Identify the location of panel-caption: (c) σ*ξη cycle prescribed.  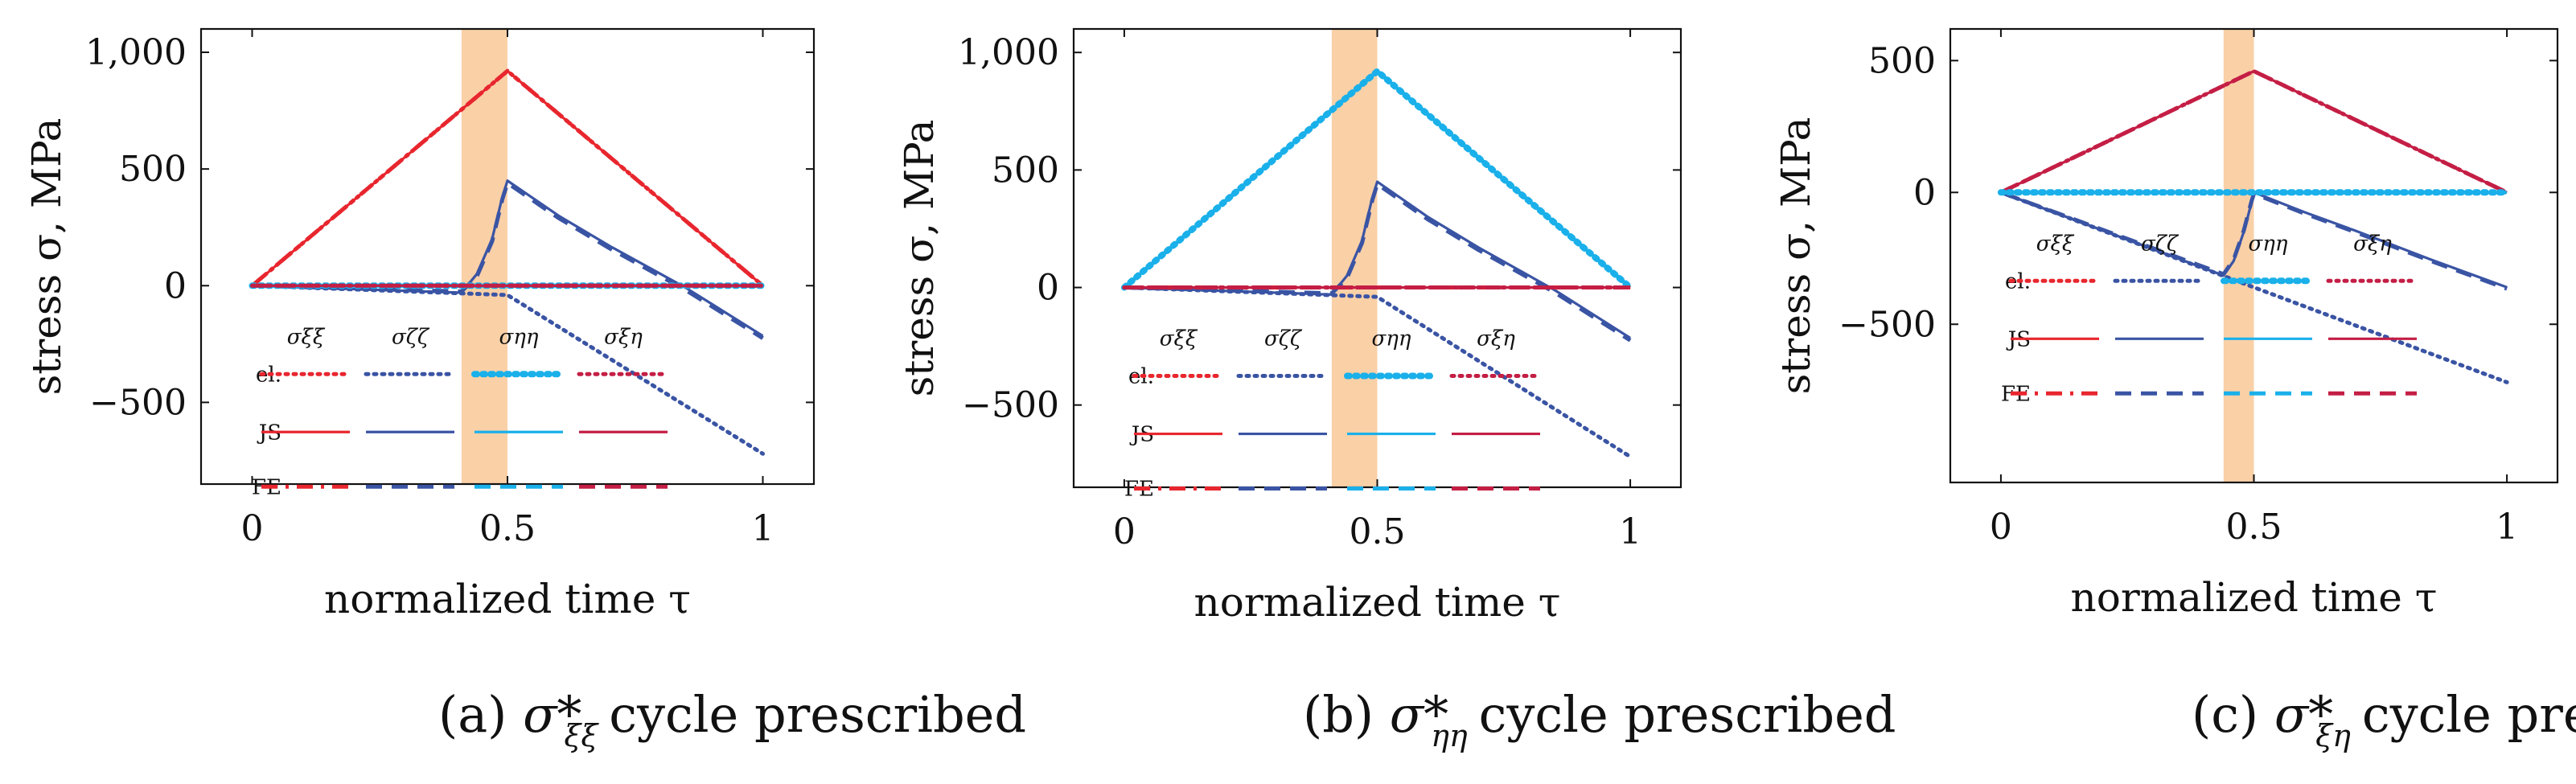
(2384, 719).